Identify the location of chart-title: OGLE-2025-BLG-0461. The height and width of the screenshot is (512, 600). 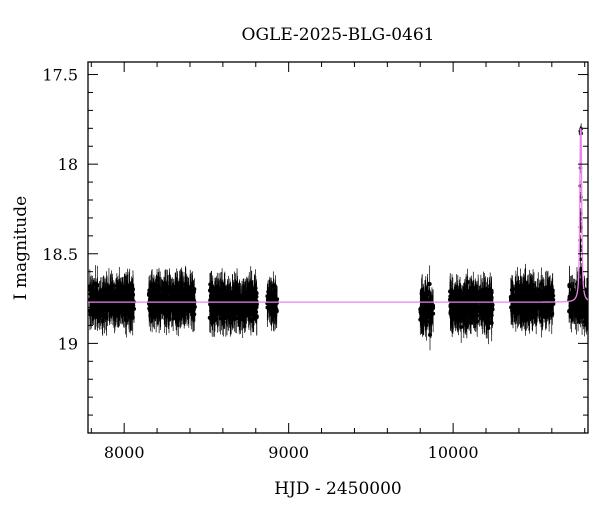
(338, 35).